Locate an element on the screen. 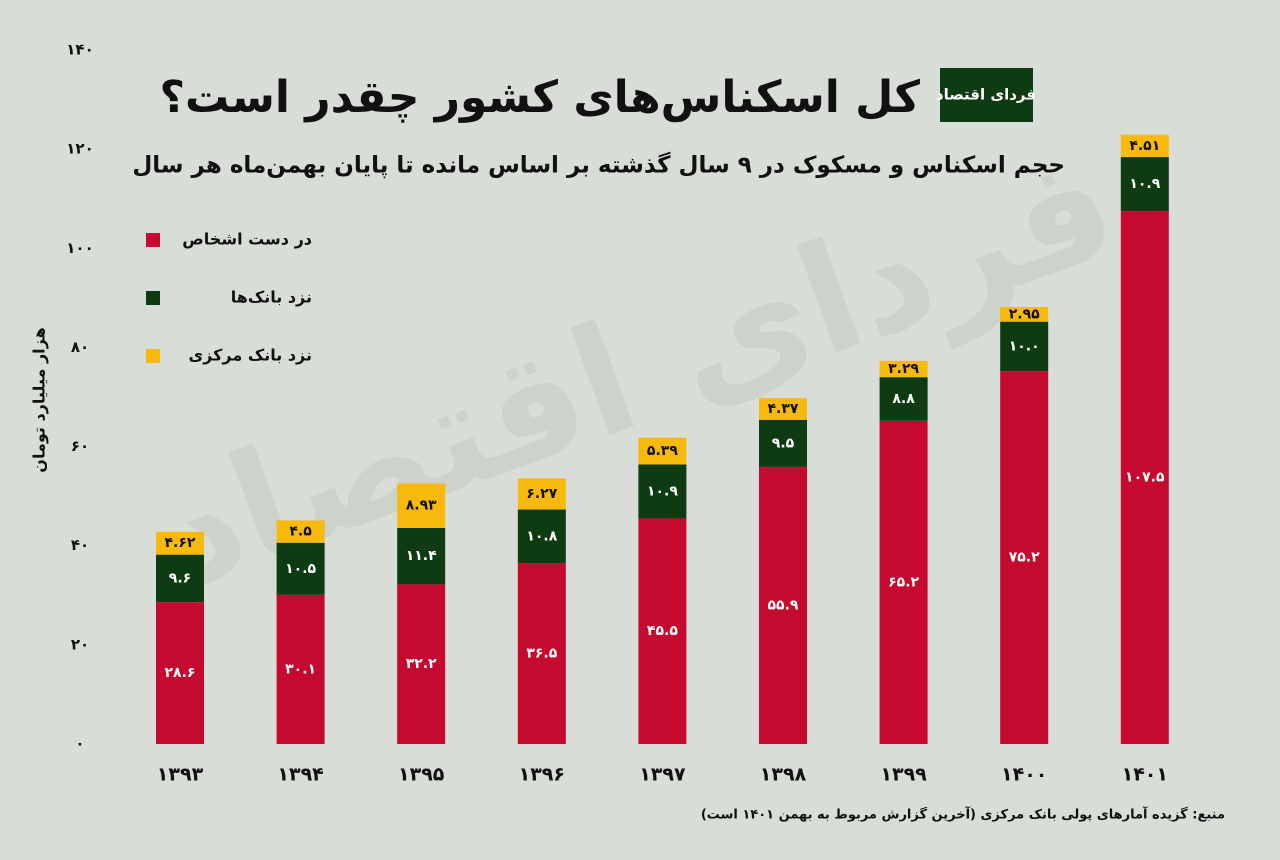 Image resolution: width=1280 pixels, height=860 pixels. value-label: ۴.۳۷ is located at coordinates (783, 409).